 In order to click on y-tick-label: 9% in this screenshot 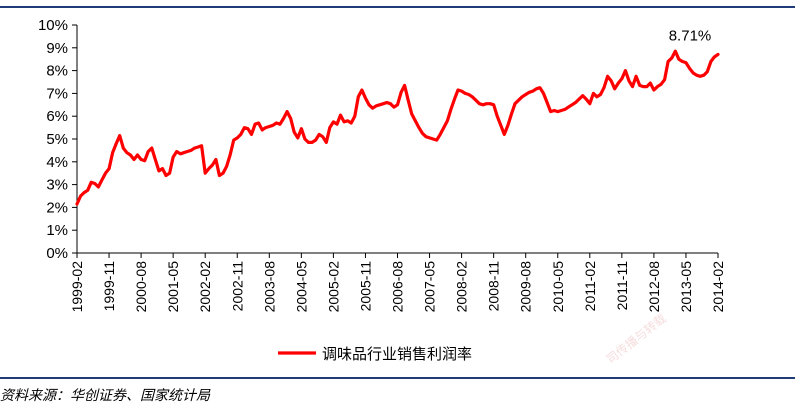, I will do `click(57, 48)`.